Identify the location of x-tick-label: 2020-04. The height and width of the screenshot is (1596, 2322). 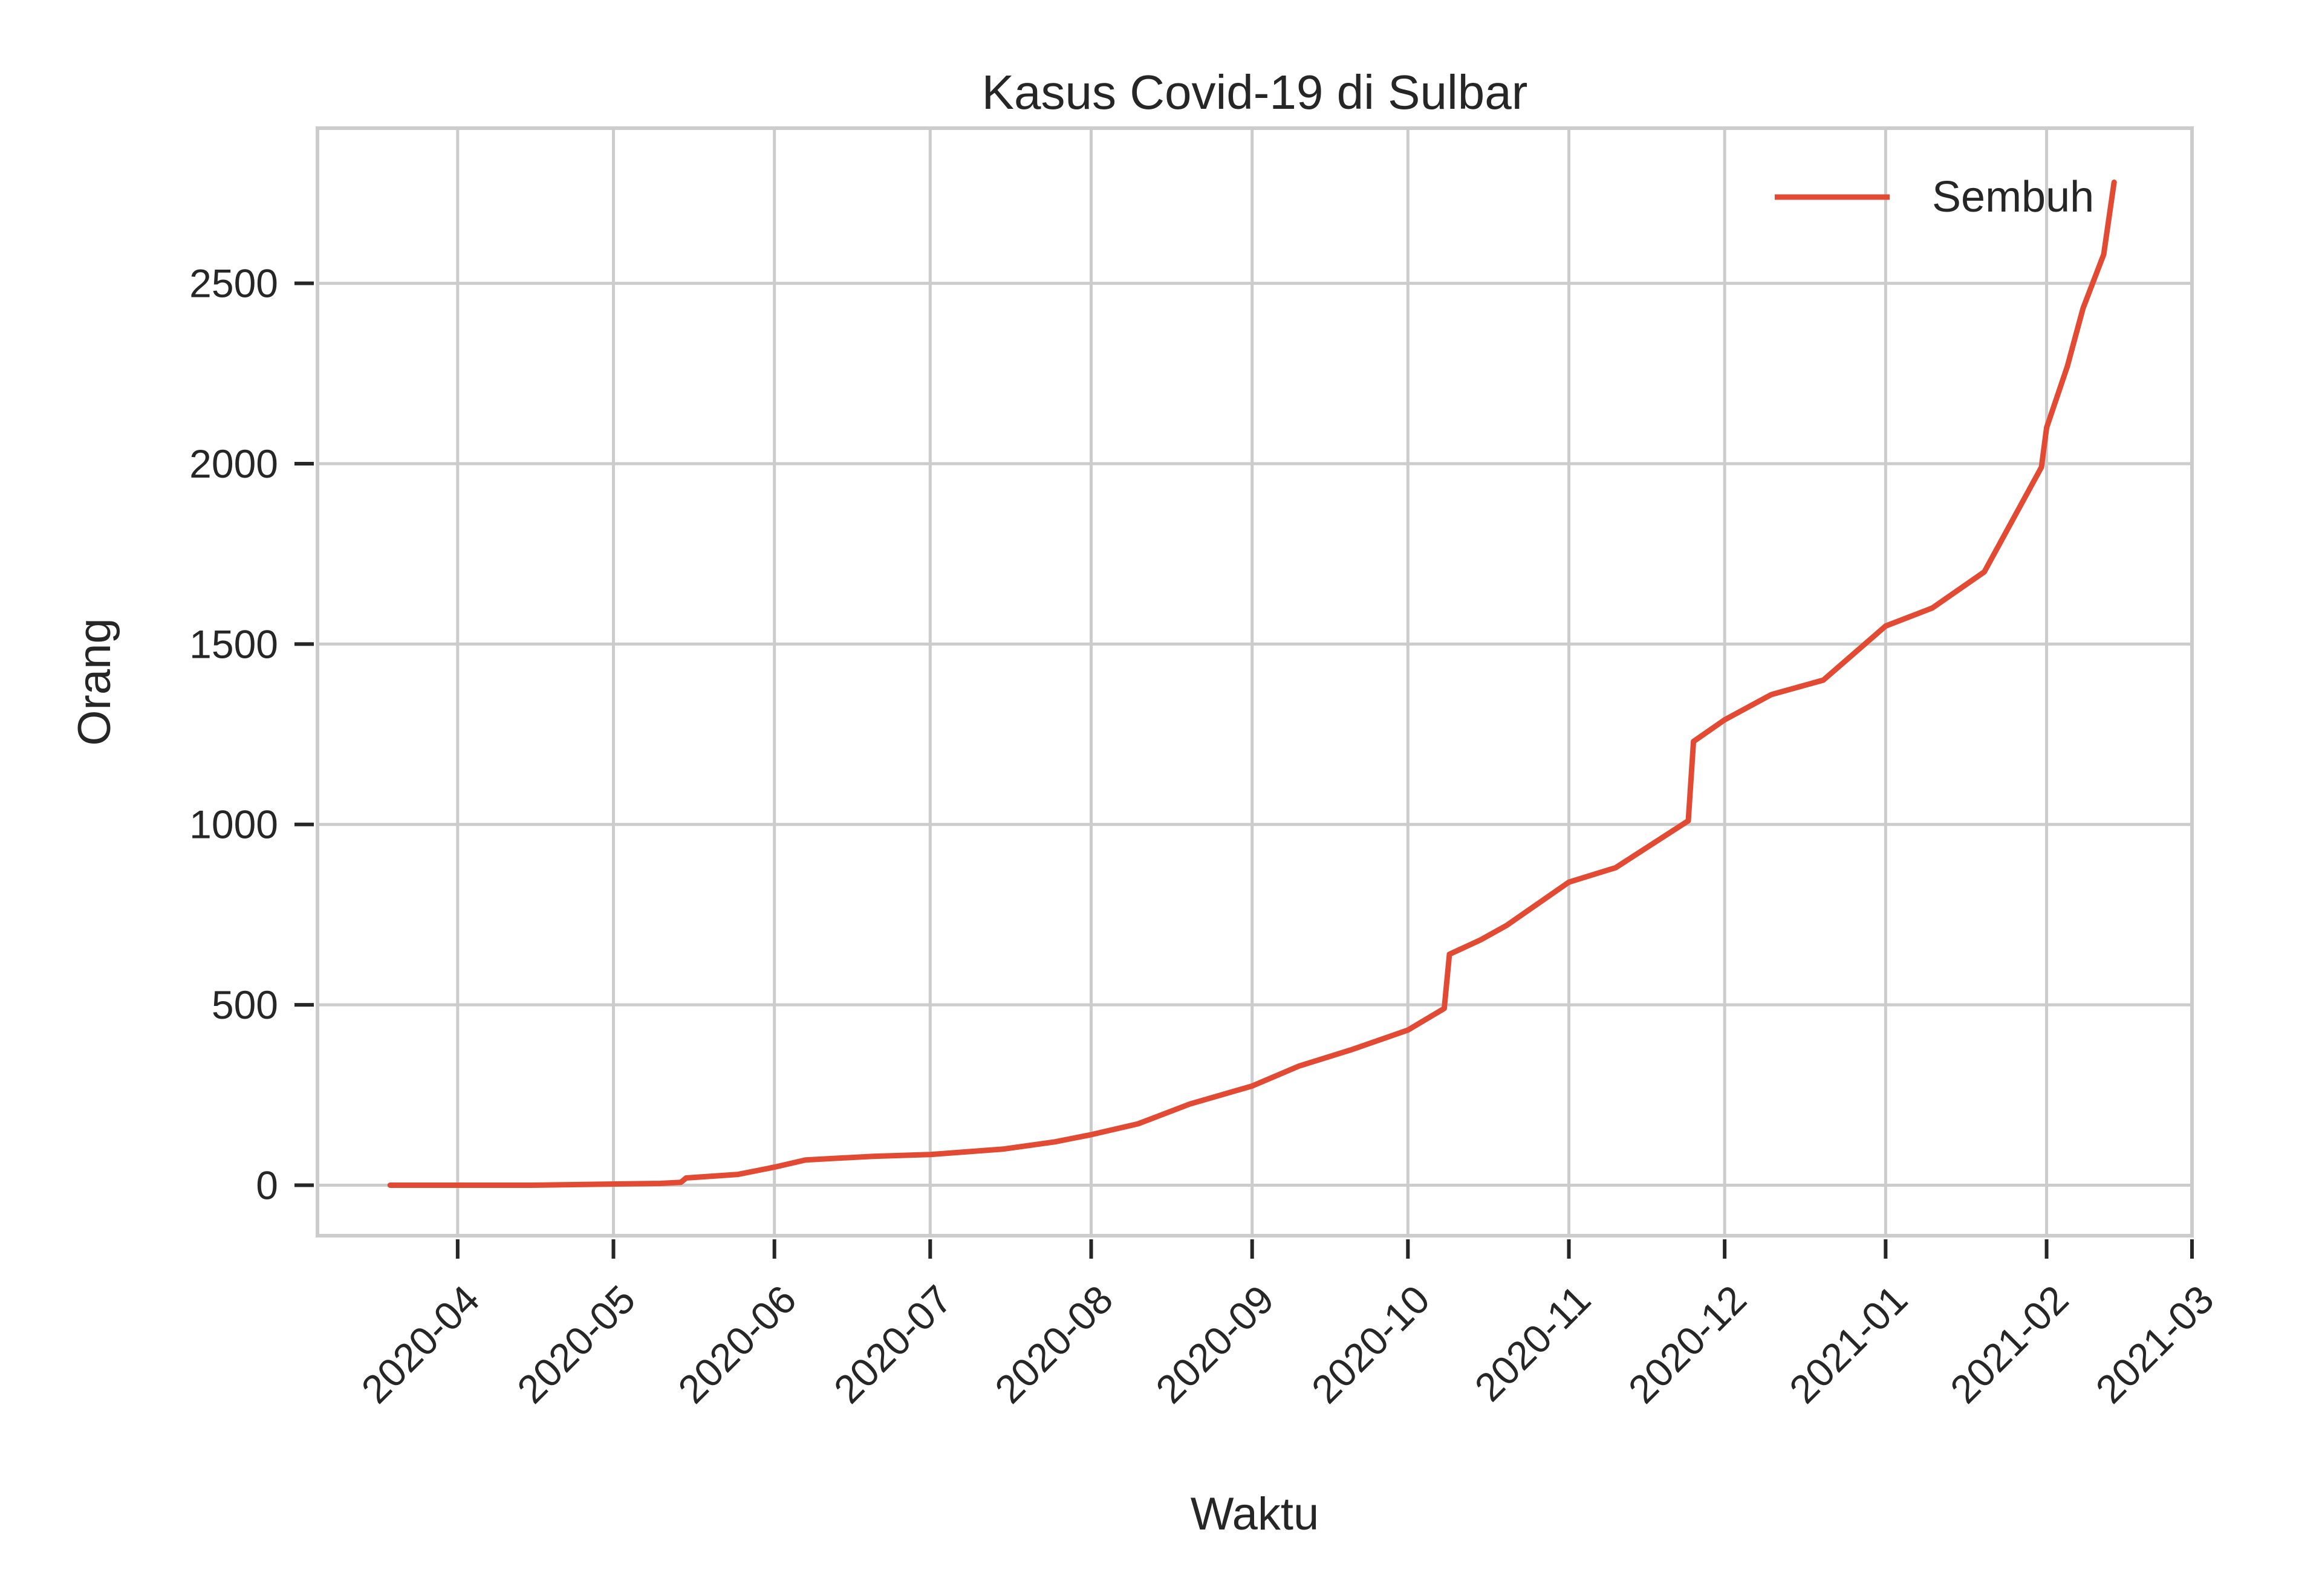
(420, 1344).